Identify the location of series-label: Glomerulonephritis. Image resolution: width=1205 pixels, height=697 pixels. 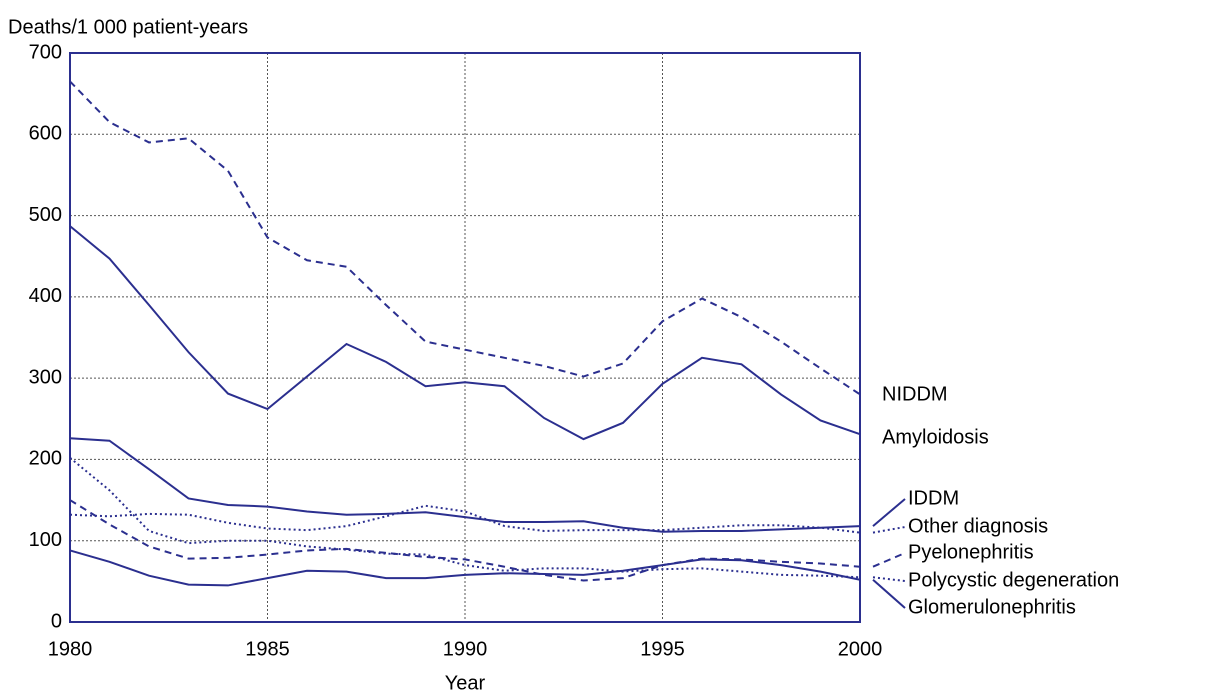
(992, 607).